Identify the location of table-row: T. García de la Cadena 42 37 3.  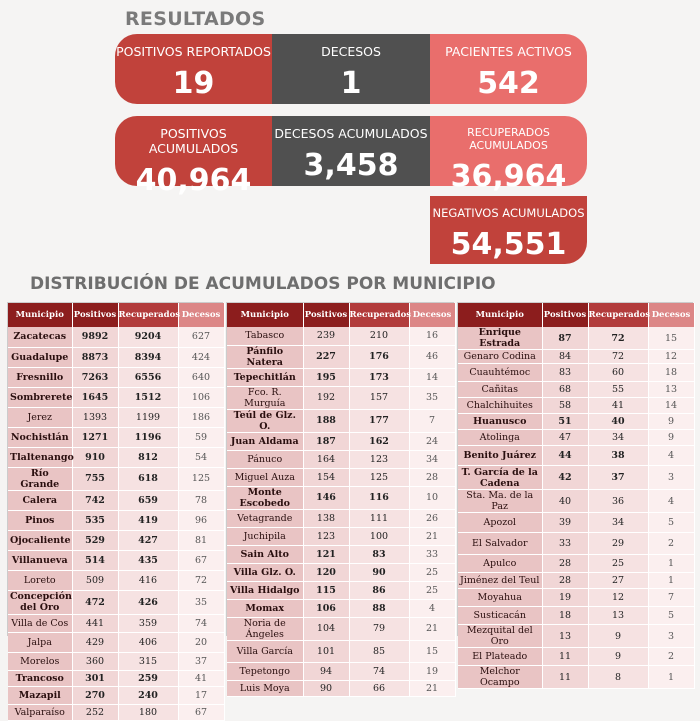
(576, 477).